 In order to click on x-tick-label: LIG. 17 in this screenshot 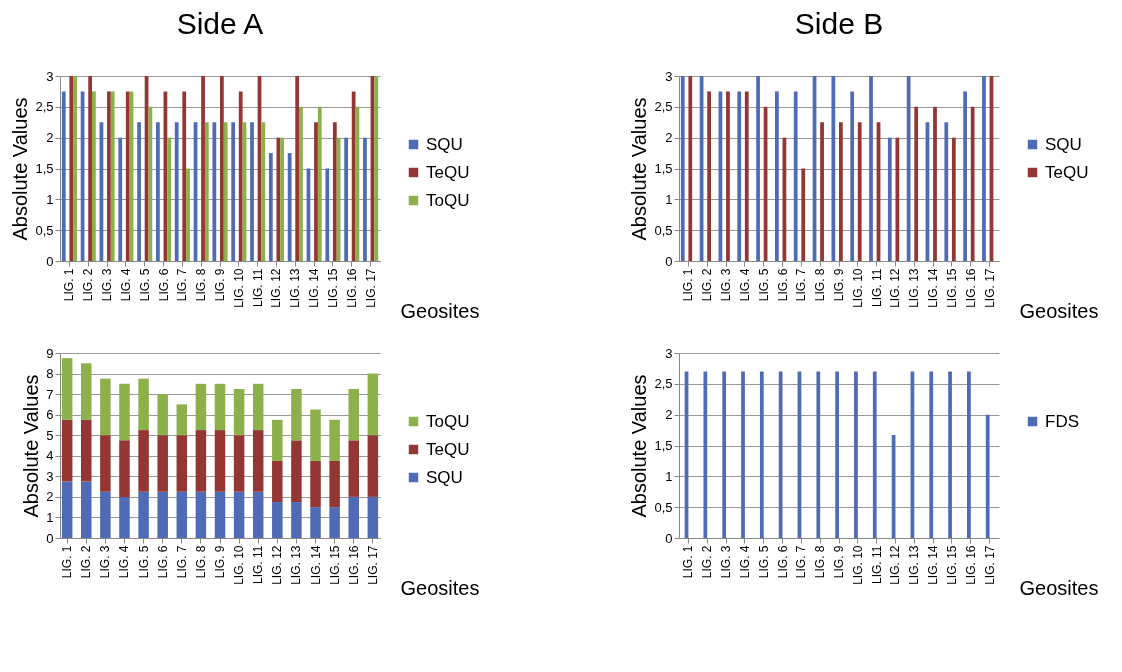, I will do `click(370, 288)`.